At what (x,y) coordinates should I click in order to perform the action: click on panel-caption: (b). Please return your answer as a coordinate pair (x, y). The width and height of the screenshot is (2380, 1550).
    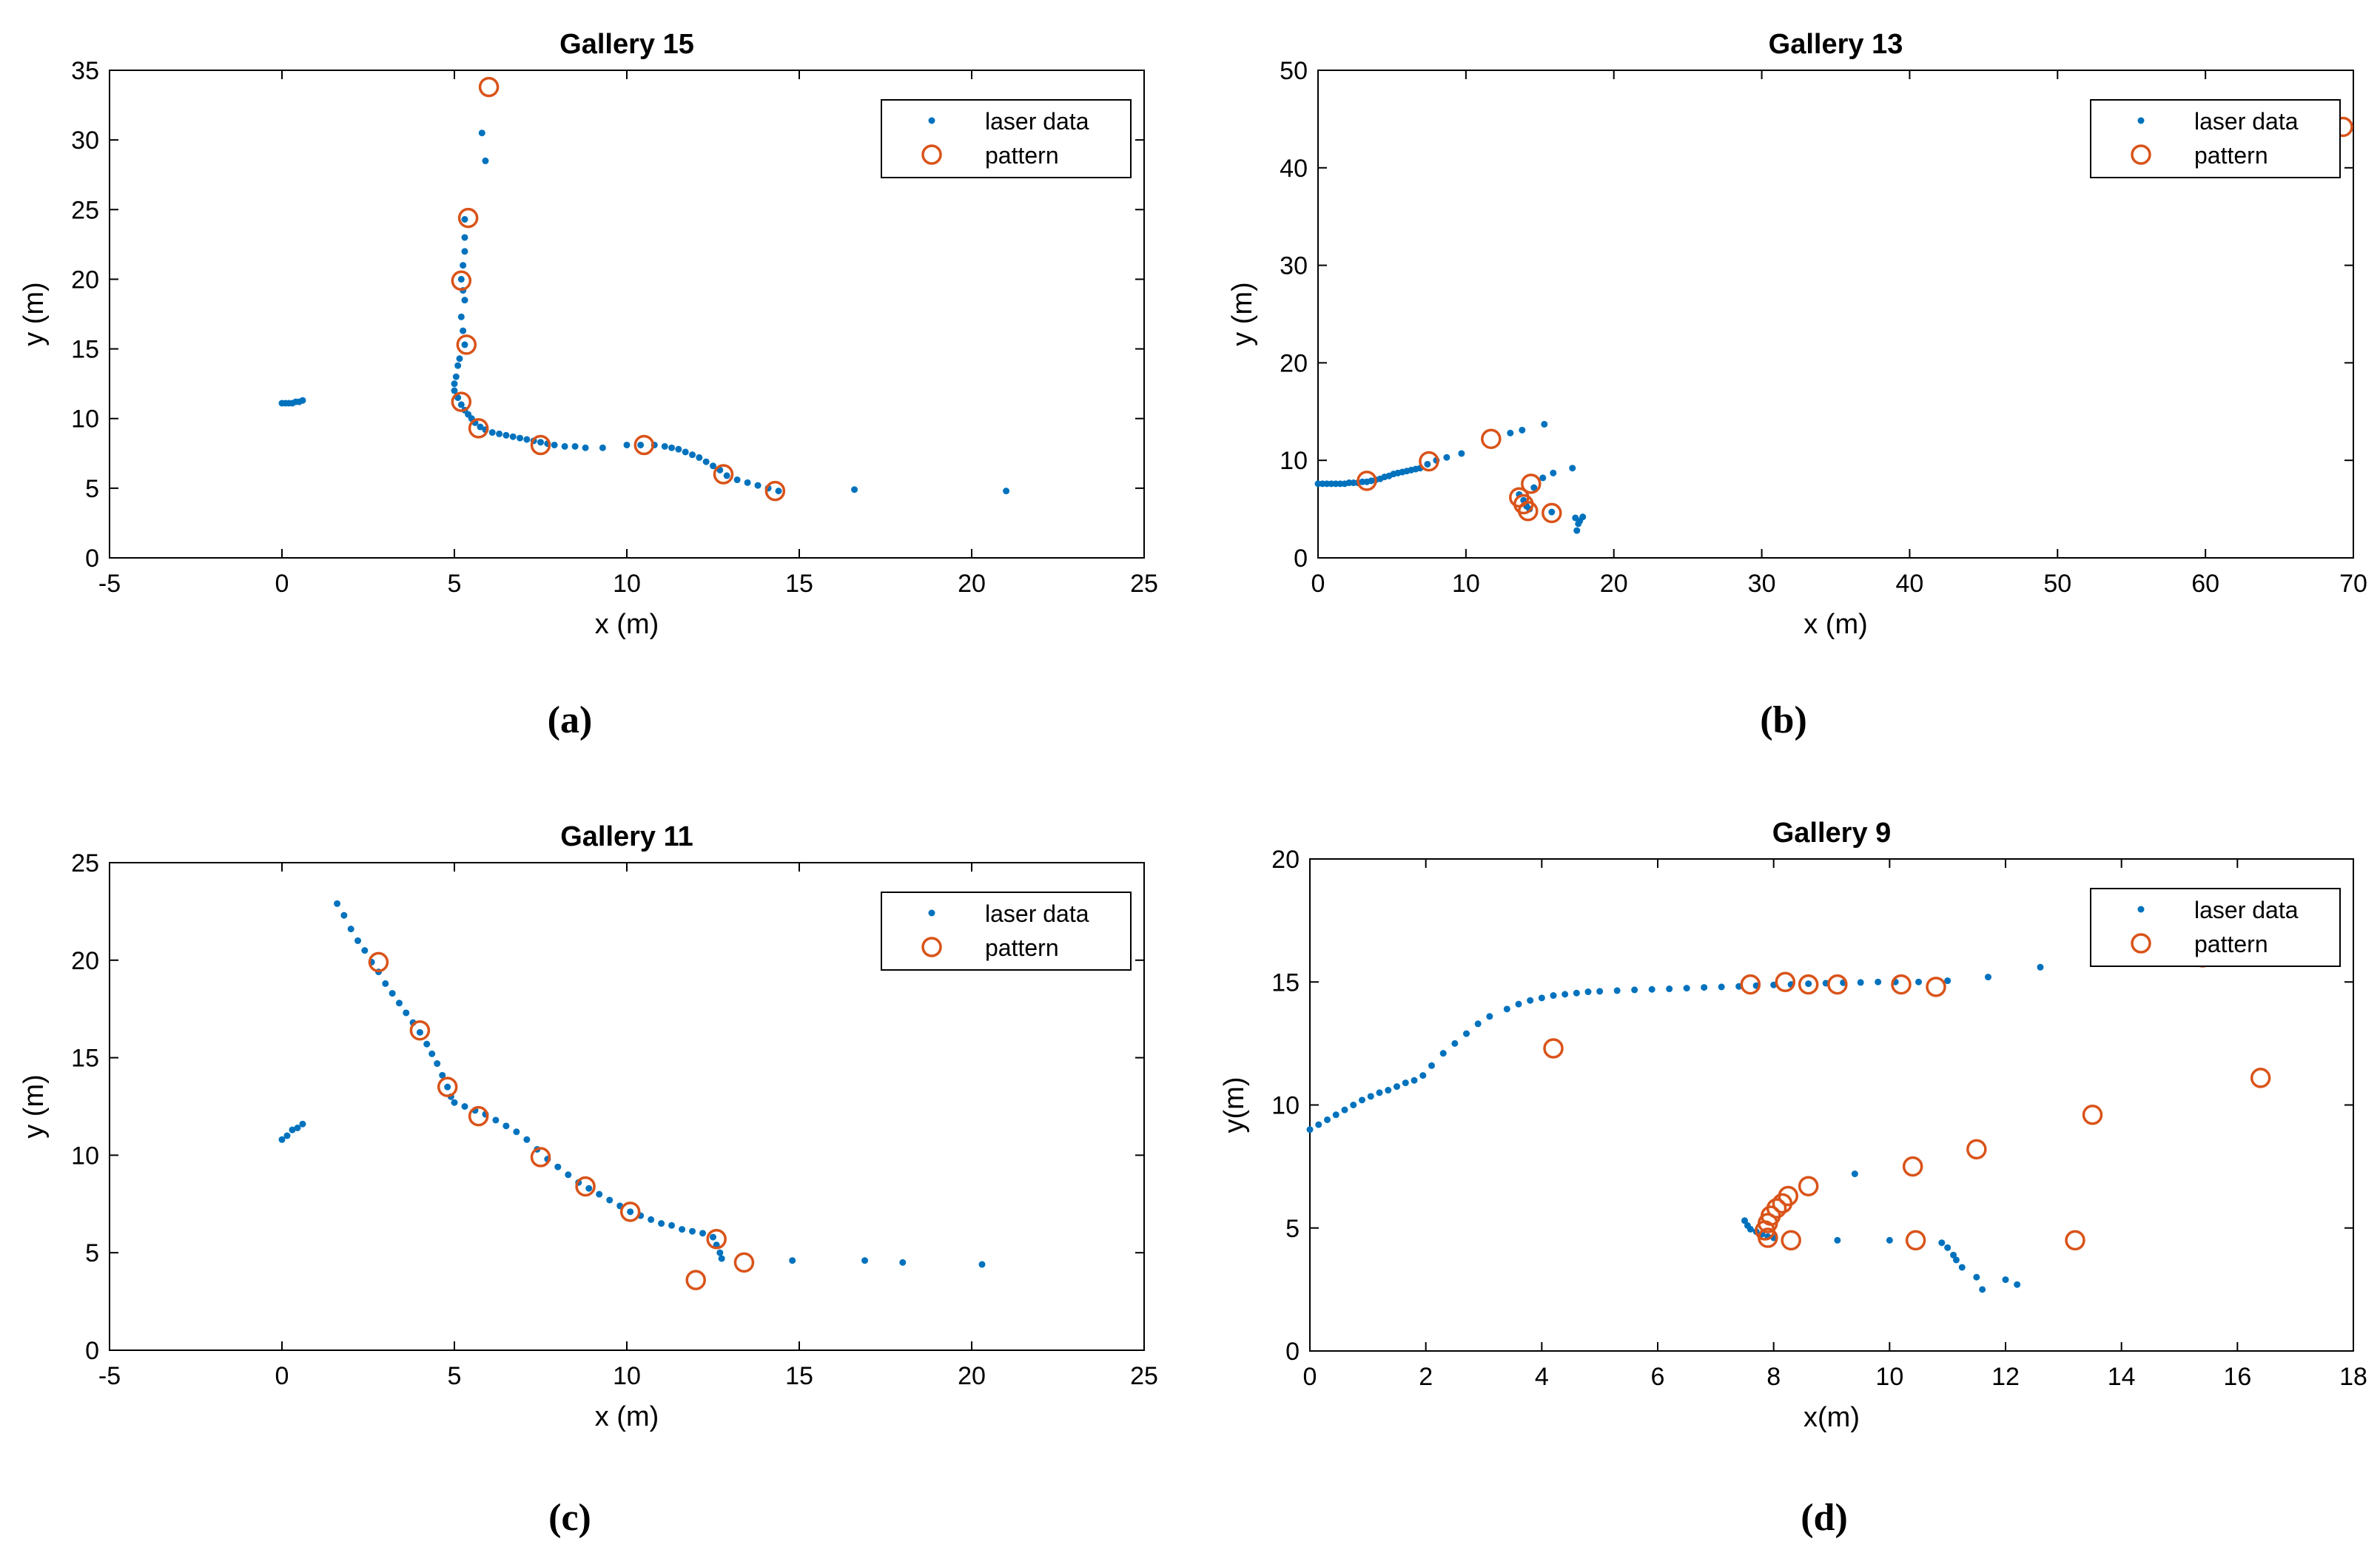
    Looking at the image, I should click on (1784, 720).